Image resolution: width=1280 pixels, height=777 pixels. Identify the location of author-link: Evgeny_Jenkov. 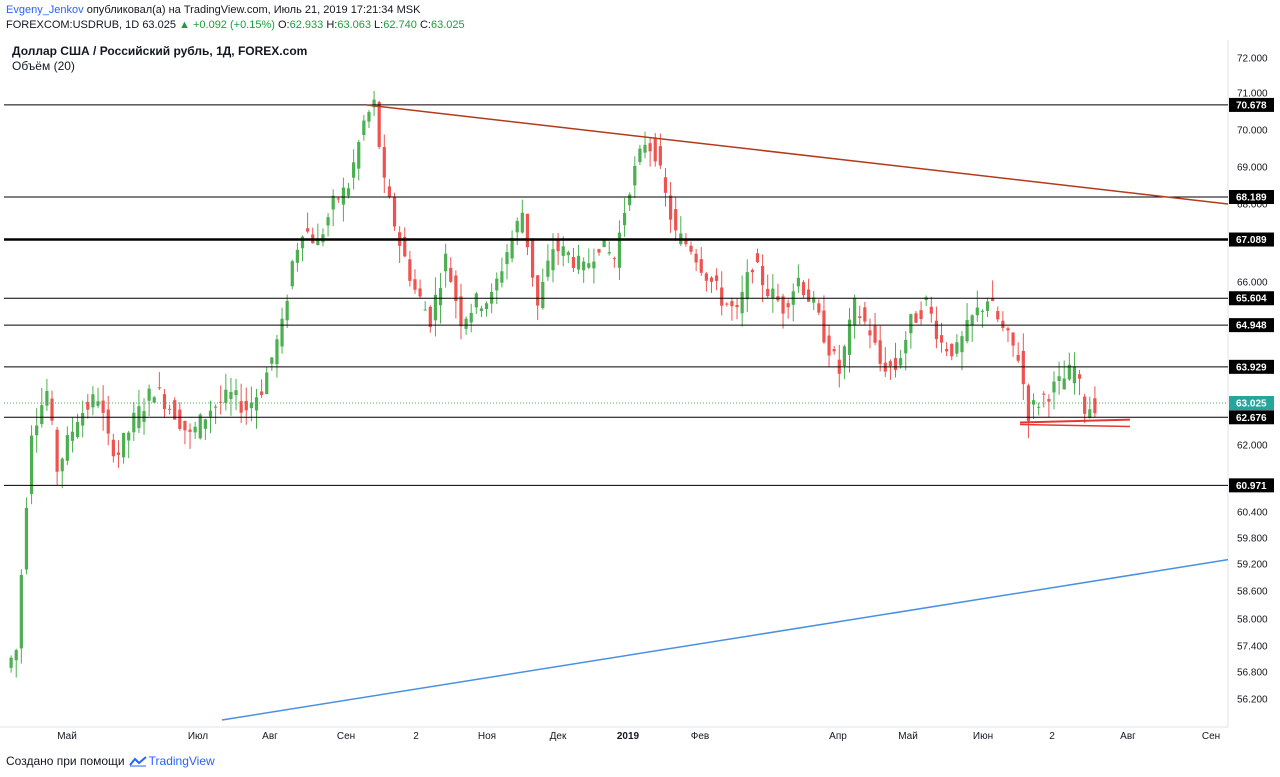
(45, 10).